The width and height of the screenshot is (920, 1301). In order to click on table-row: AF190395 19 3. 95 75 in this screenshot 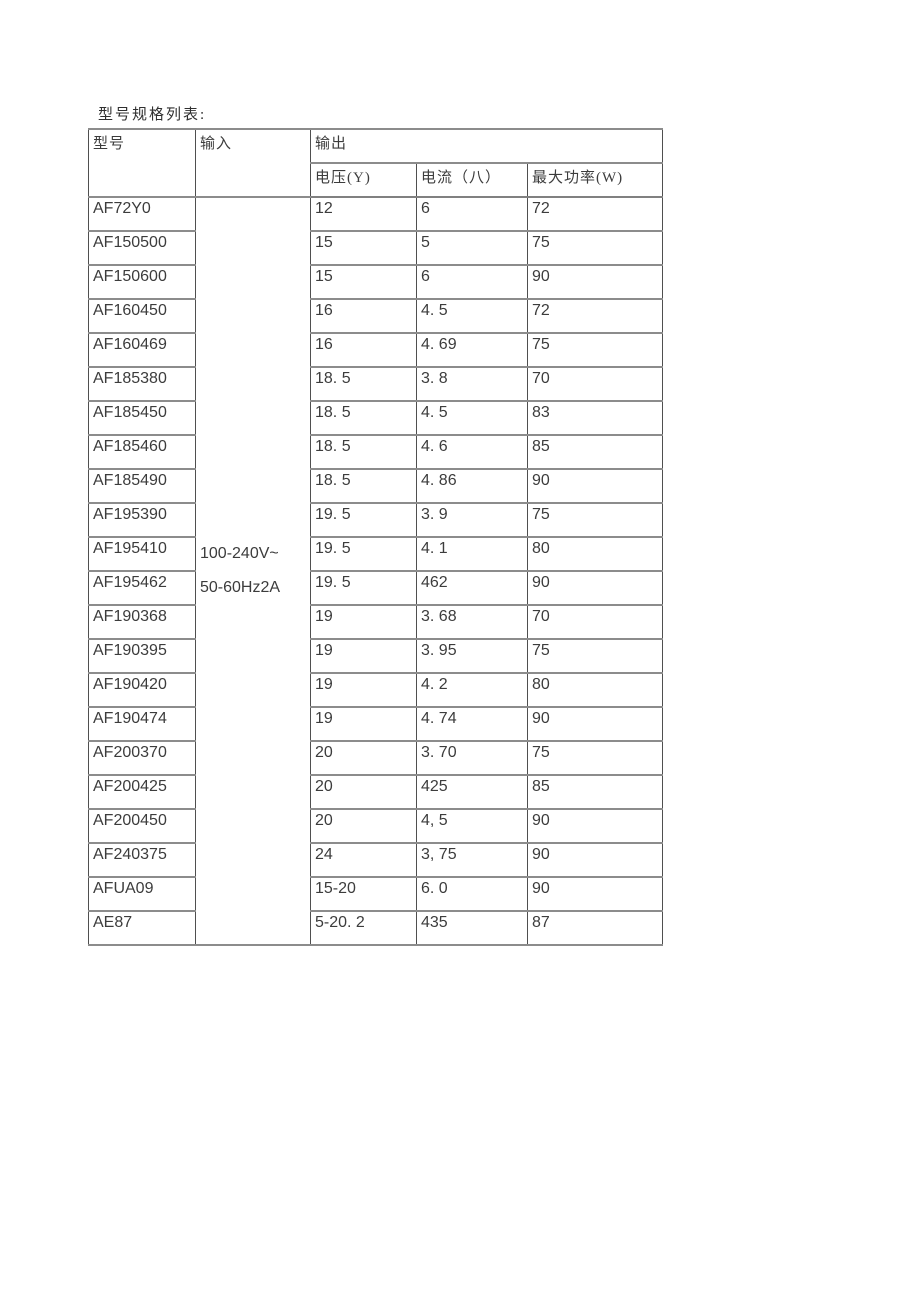, I will do `click(375, 656)`.